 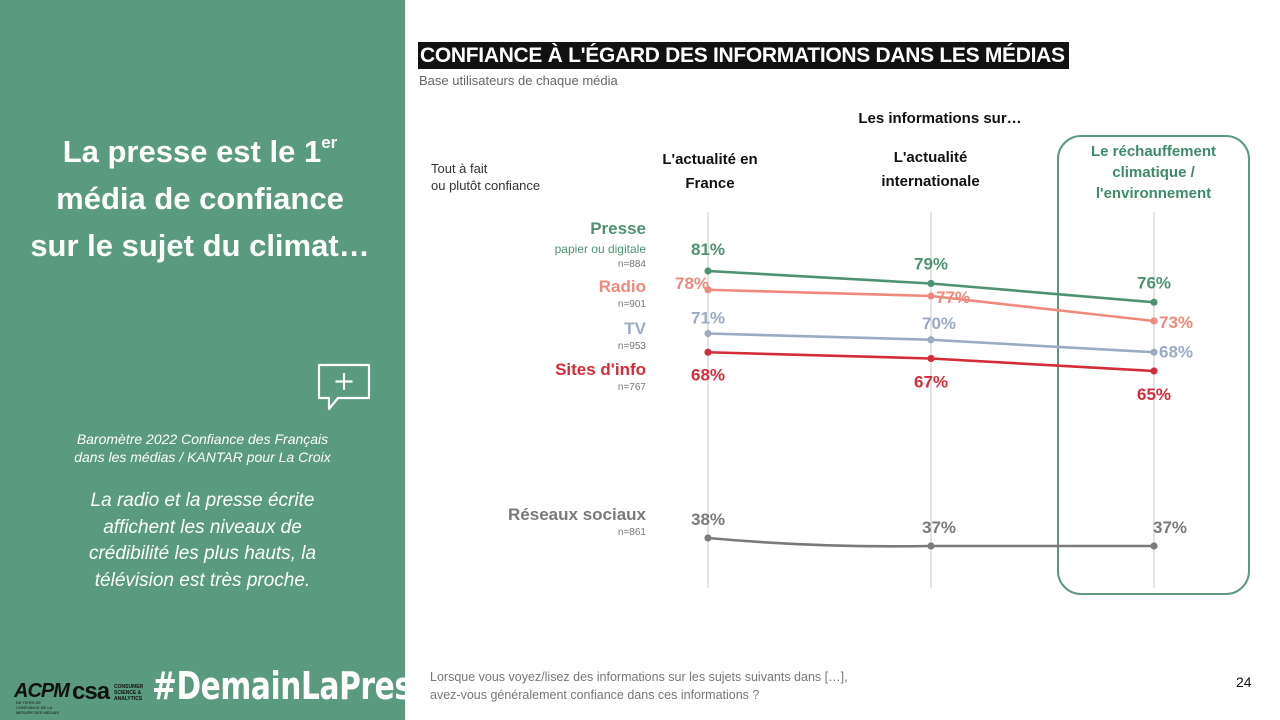 I want to click on category-header-line2: climatique /, so click(x=1153, y=172).